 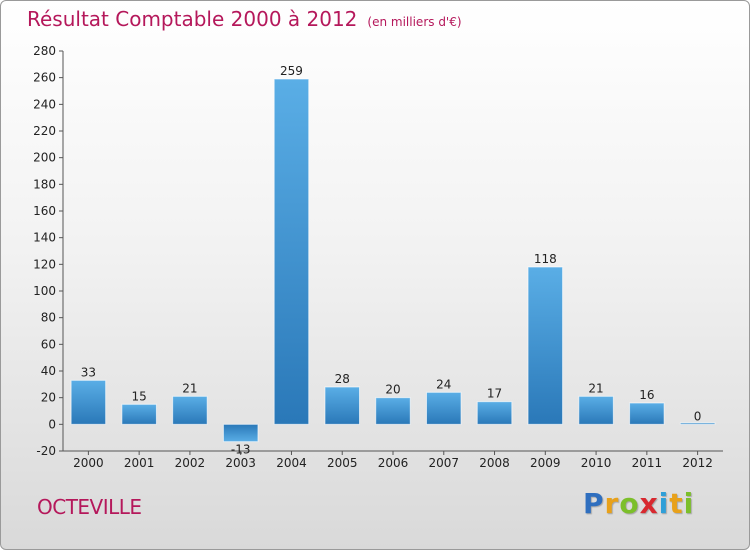 What do you see at coordinates (139, 414) in the screenshot?
I see `bar-2001` at bounding box center [139, 414].